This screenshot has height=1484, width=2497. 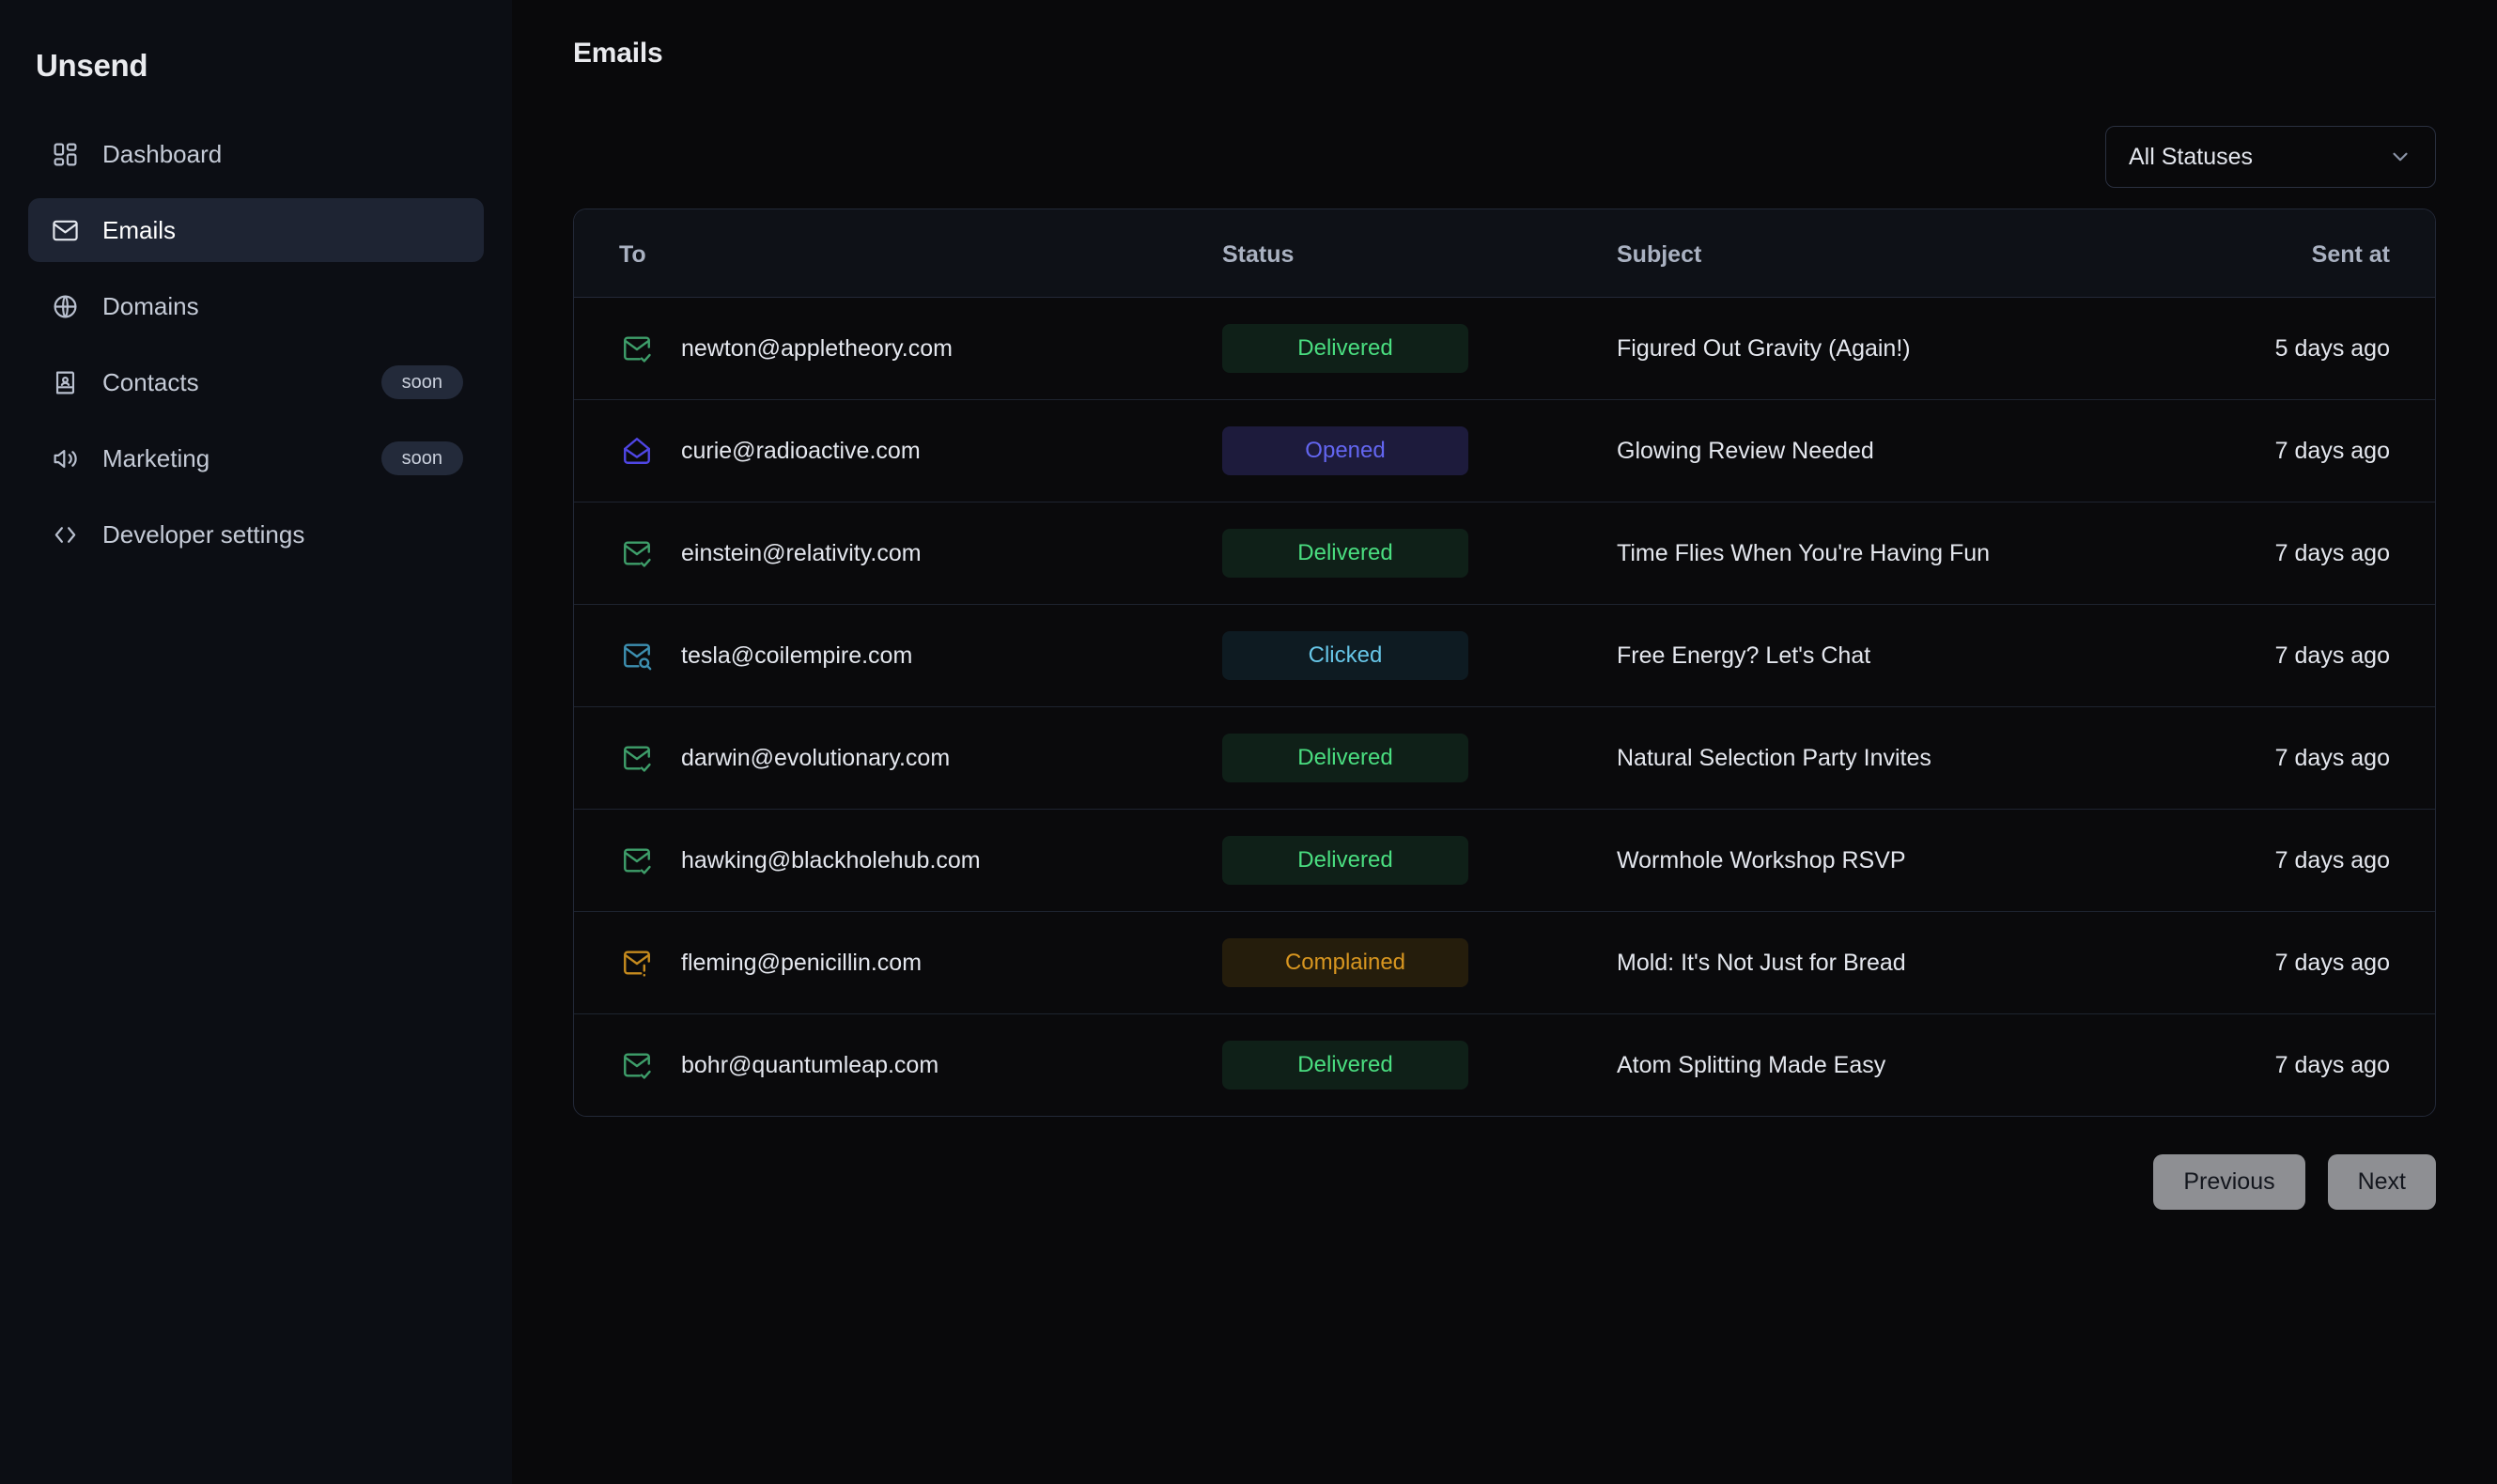 I want to click on to-cell-wrapper: hawking@blackholehub.com, so click(x=920, y=860).